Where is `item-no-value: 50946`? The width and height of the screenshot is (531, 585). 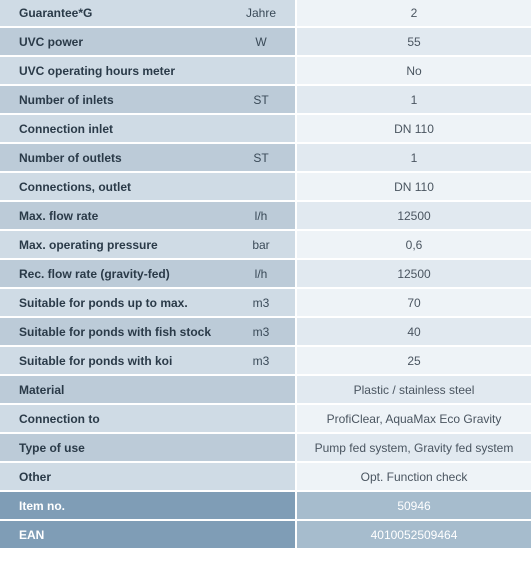 item-no-value: 50946 is located at coordinates (413, 506).